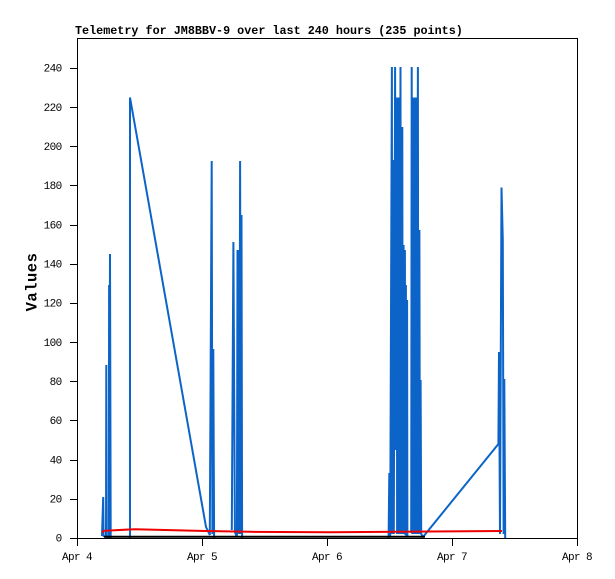  Describe the element at coordinates (452, 558) in the screenshot. I see `svg-text: Apr 7` at that location.